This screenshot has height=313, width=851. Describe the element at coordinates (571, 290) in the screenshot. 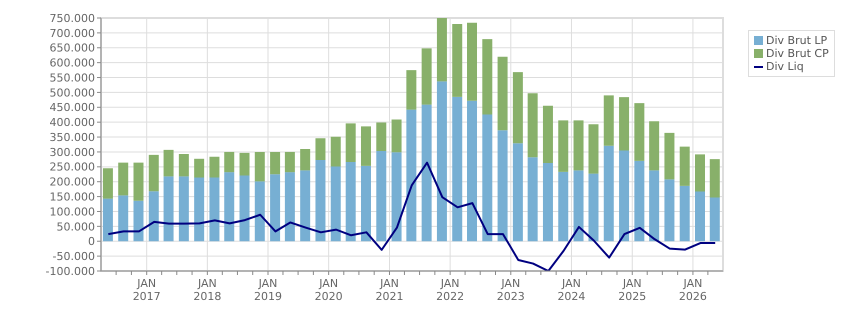

I see `x-tick-label: JAN 2024` at that location.